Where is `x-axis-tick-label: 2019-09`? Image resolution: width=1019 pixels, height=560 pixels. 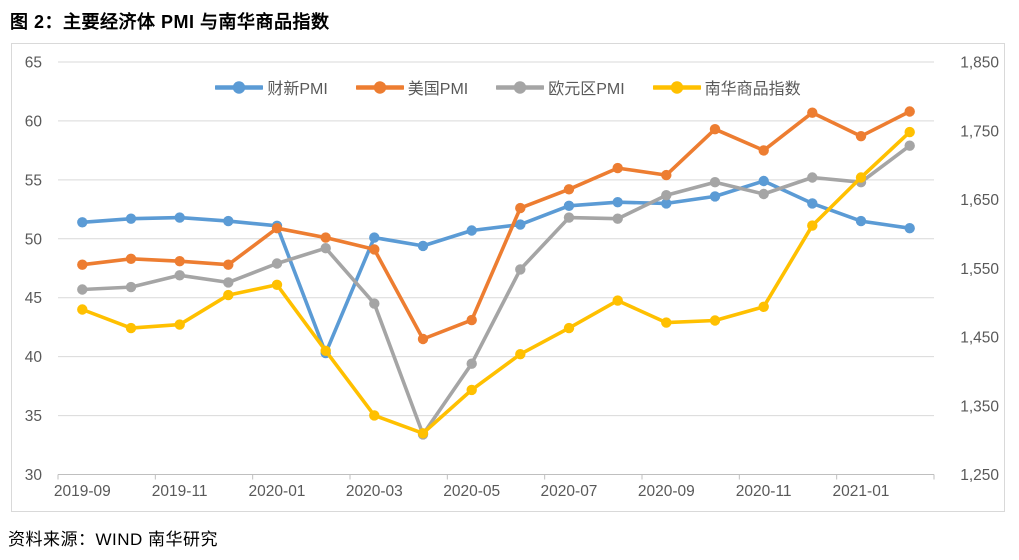 x-axis-tick-label: 2019-09 is located at coordinates (82, 491).